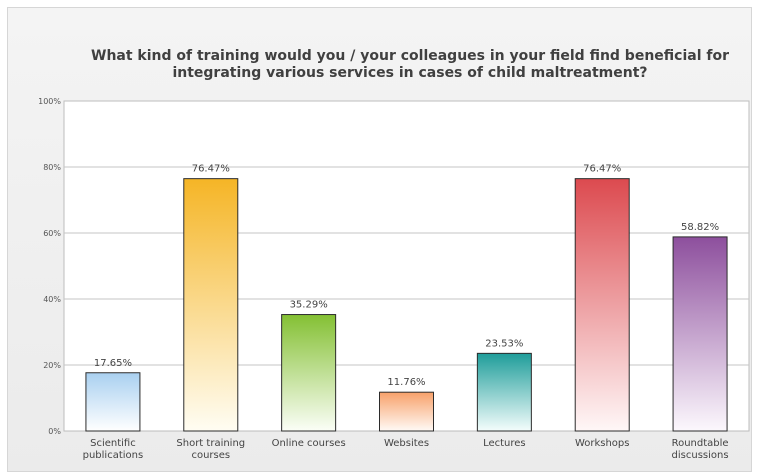 The height and width of the screenshot is (474, 759). Describe the element at coordinates (52, 167) in the screenshot. I see `y-tick-label: 80%` at that location.